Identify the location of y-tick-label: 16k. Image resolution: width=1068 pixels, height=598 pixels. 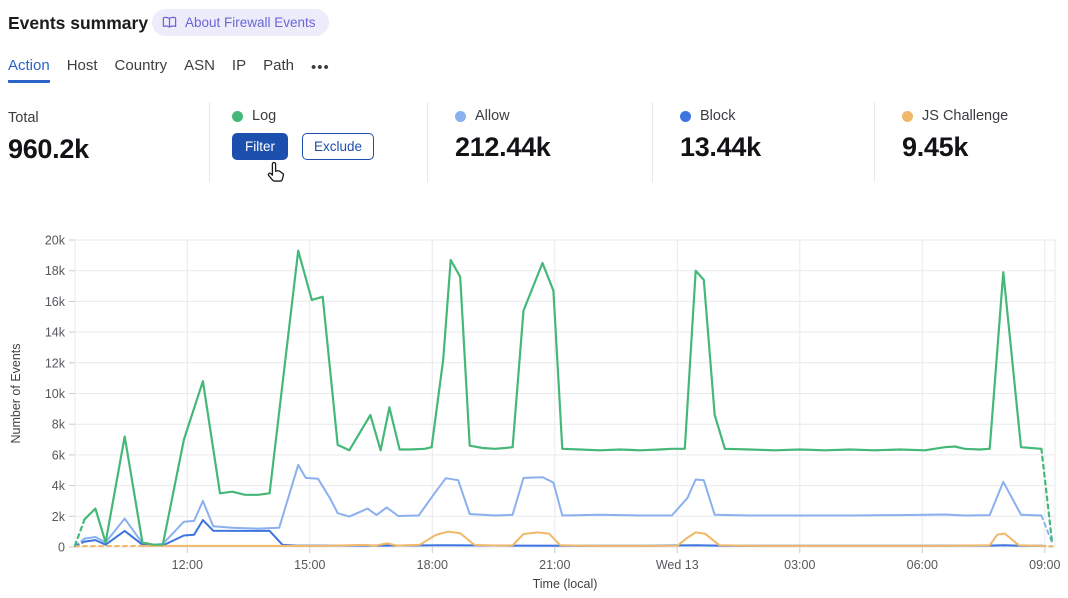
(55, 302).